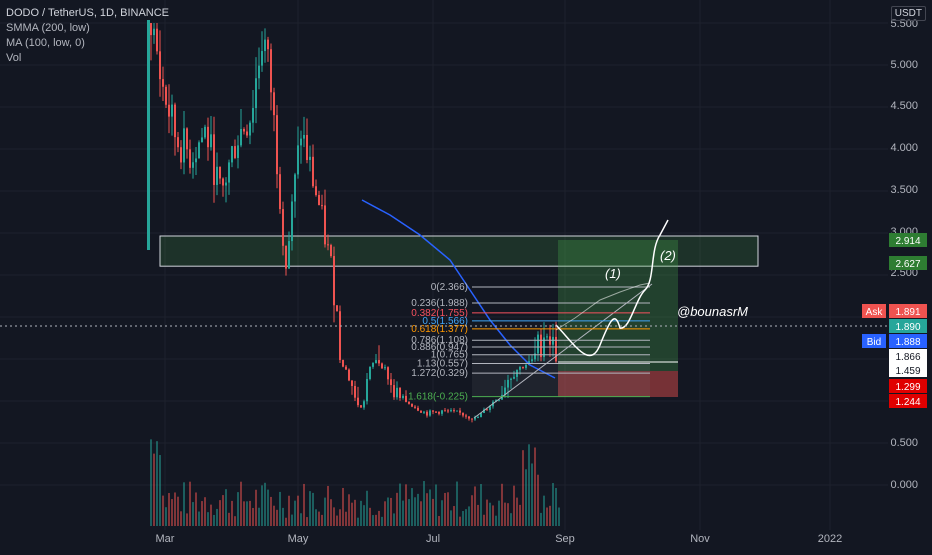 Image resolution: width=932 pixels, height=555 pixels. Describe the element at coordinates (563, 351) in the screenshot. I see `trend-line` at that location.